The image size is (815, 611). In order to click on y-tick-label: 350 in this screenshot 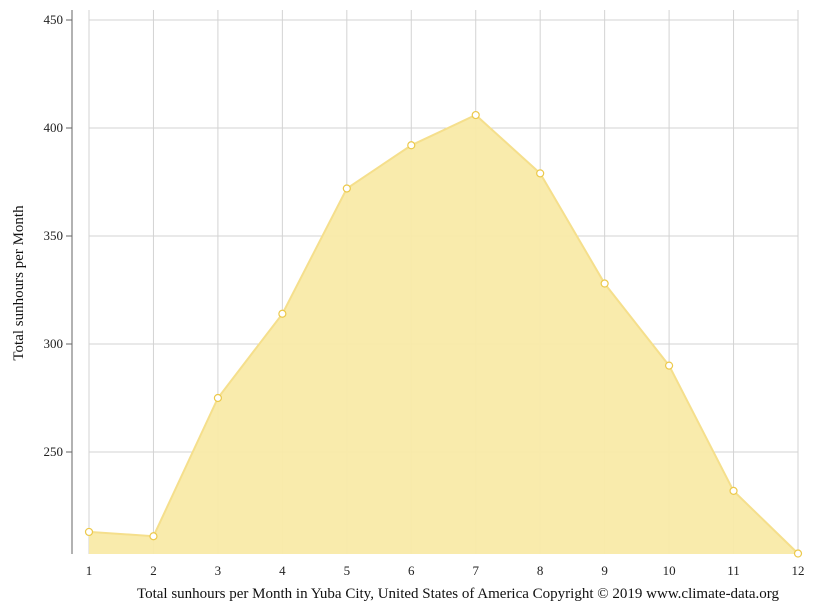, I will do `click(54, 235)`.